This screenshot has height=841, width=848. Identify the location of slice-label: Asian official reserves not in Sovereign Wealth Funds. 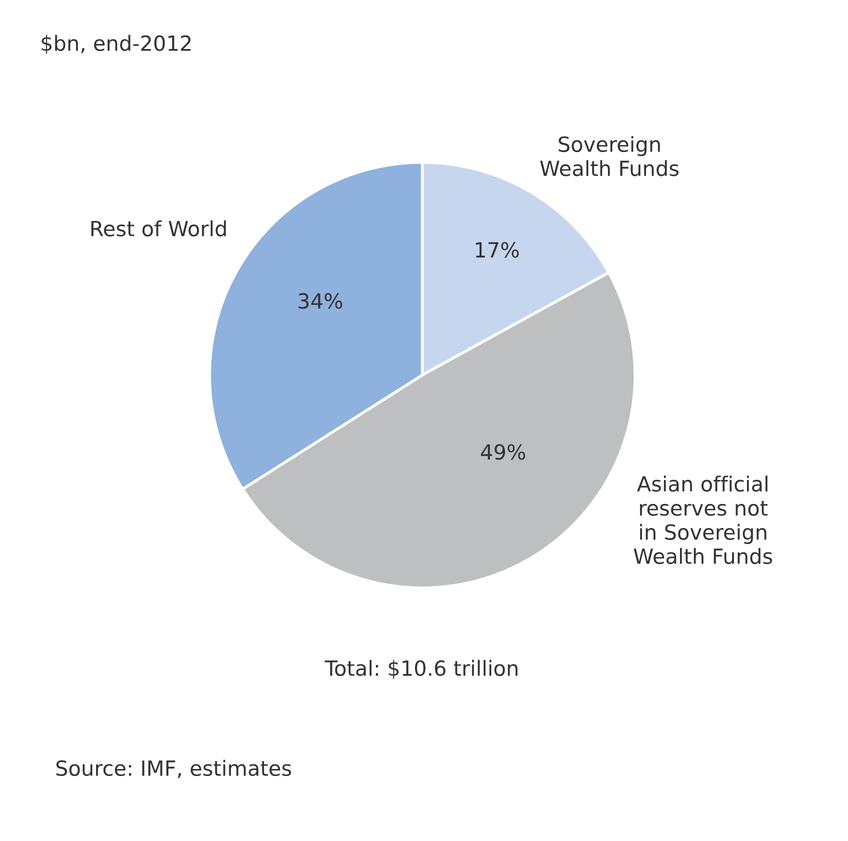
(703, 520).